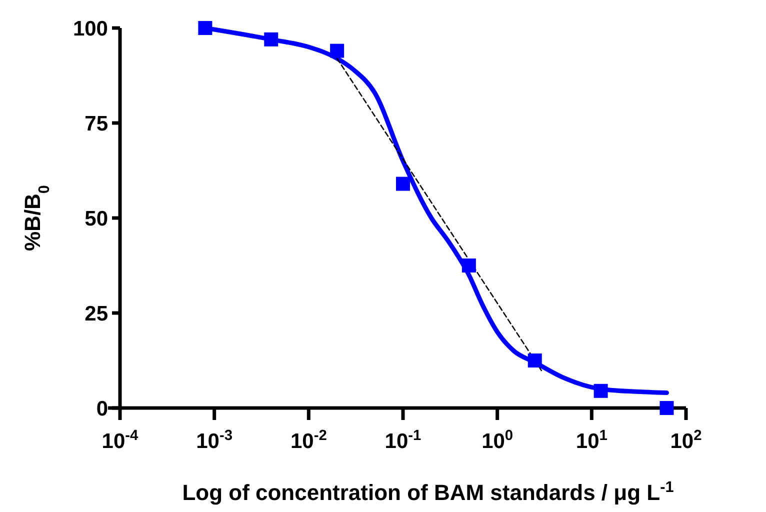 The image size is (766, 512). I want to click on y-tick-label: 75, so click(96, 124).